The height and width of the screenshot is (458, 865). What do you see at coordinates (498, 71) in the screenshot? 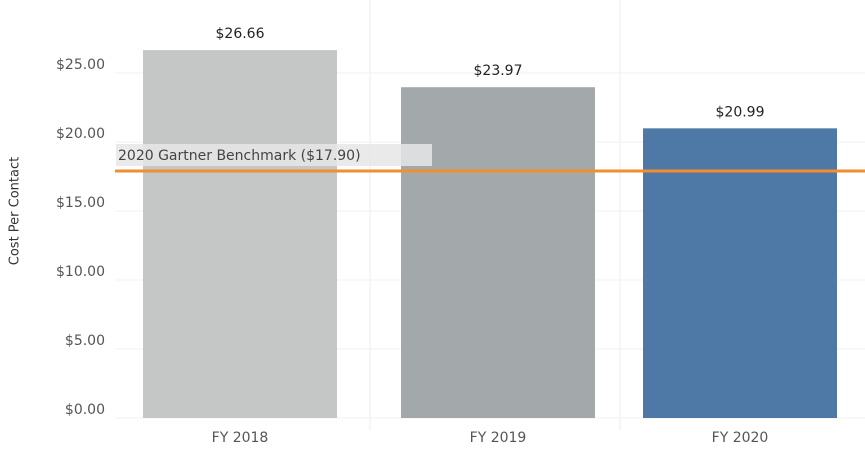
I see `value-label: $23.97` at bounding box center [498, 71].